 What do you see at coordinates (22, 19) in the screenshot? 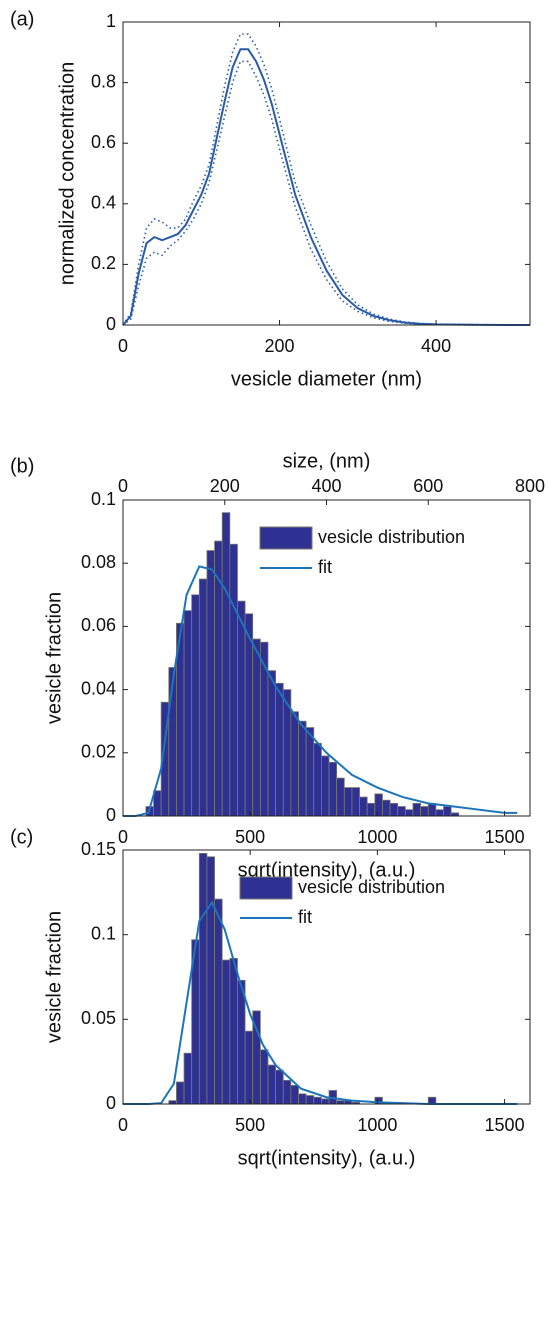
I see `panel-label: (a)` at bounding box center [22, 19].